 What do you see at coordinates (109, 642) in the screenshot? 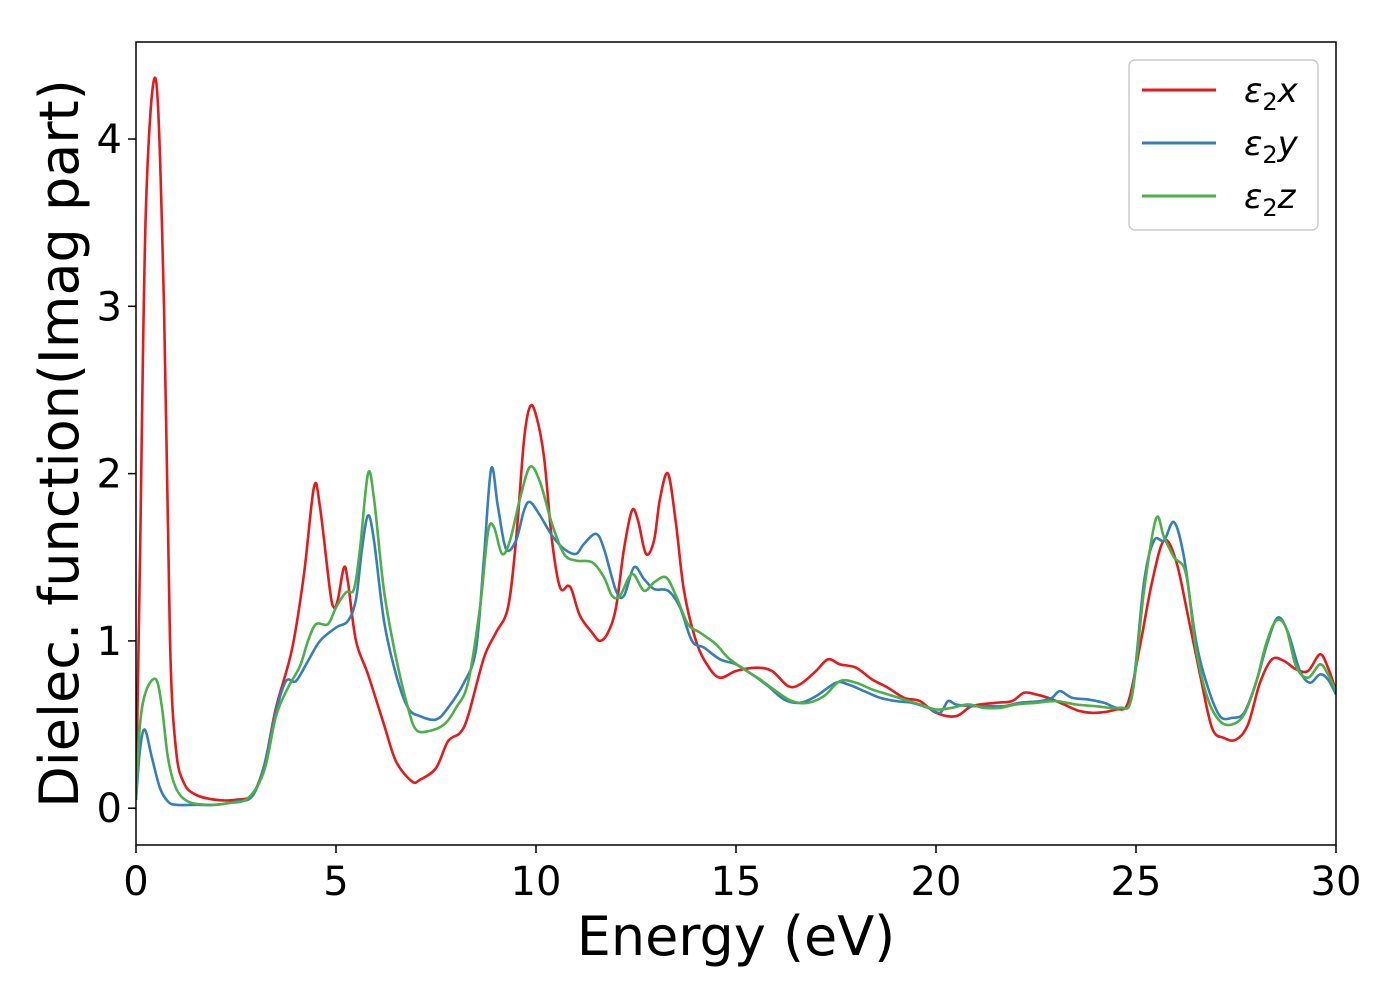
I see `y-tick-label: 1` at bounding box center [109, 642].